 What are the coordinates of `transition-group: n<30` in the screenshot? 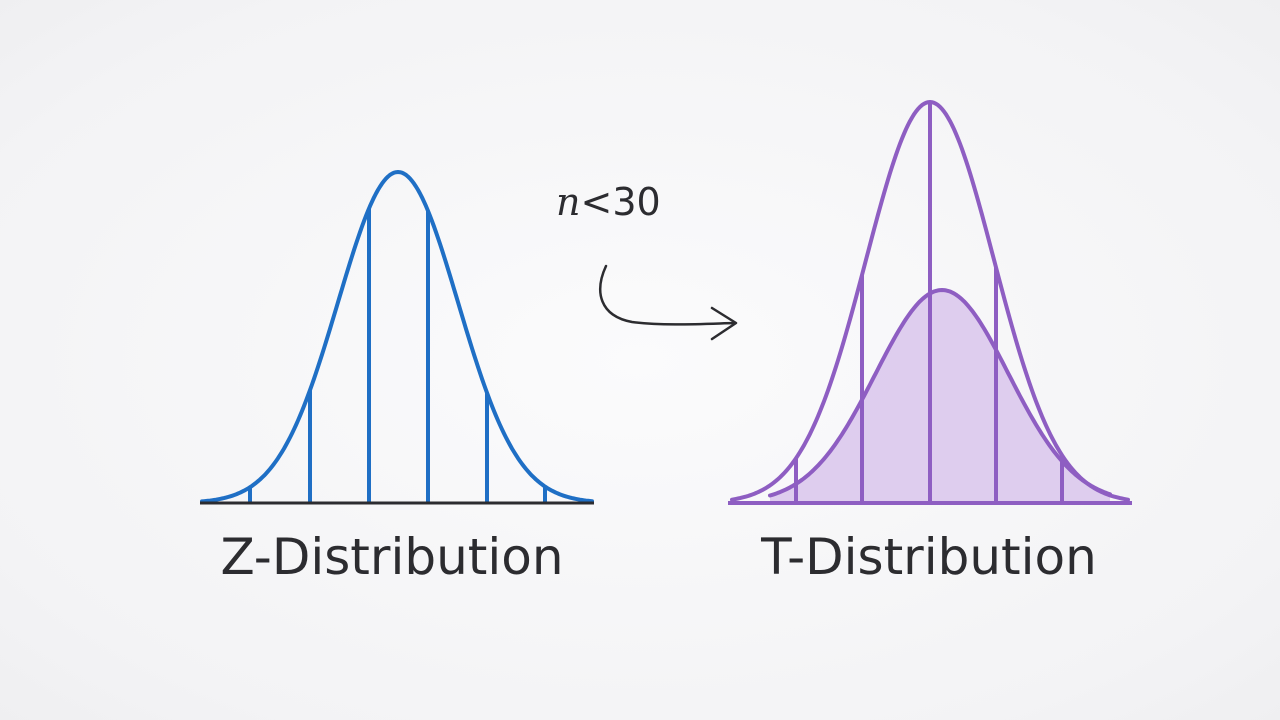 It's located at (647, 260).